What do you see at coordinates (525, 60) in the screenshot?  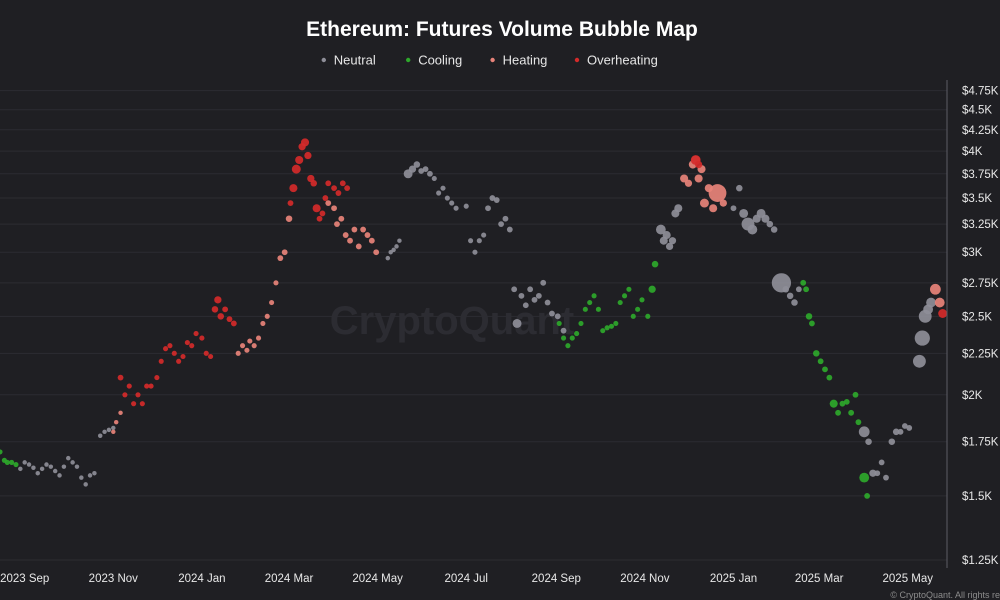 I see `legend-label: Heating` at bounding box center [525, 60].